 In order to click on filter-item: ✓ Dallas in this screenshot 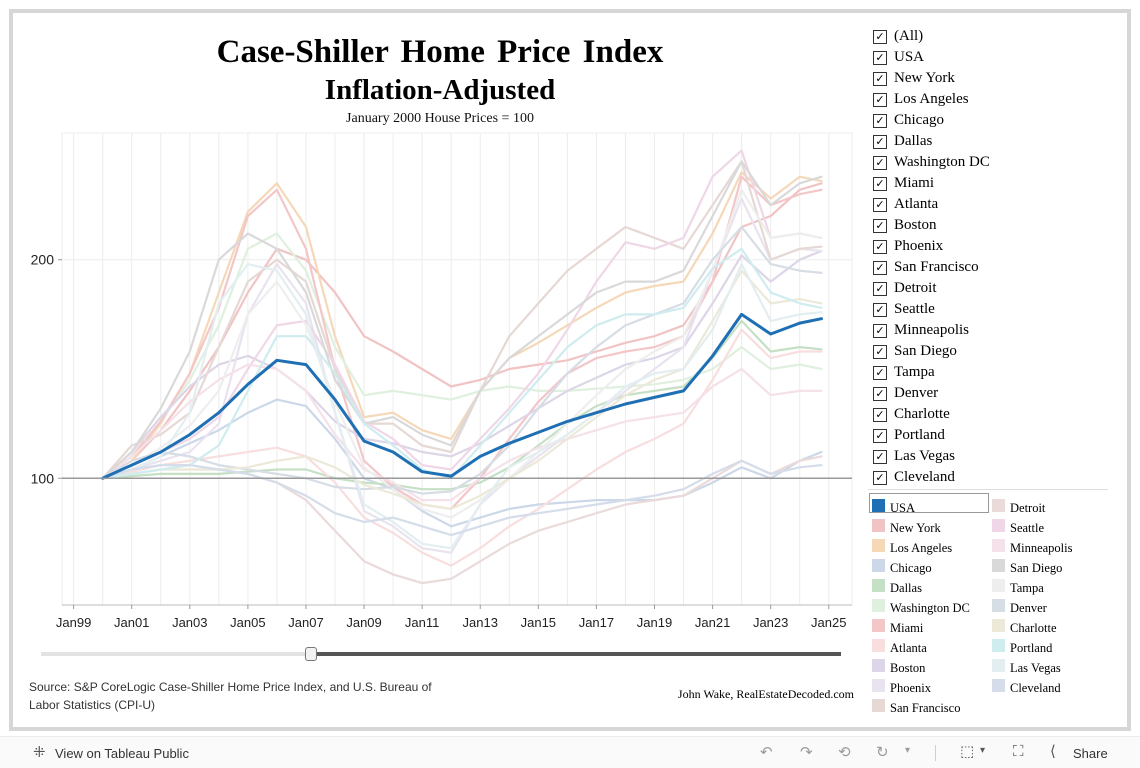, I will do `click(993, 141)`.